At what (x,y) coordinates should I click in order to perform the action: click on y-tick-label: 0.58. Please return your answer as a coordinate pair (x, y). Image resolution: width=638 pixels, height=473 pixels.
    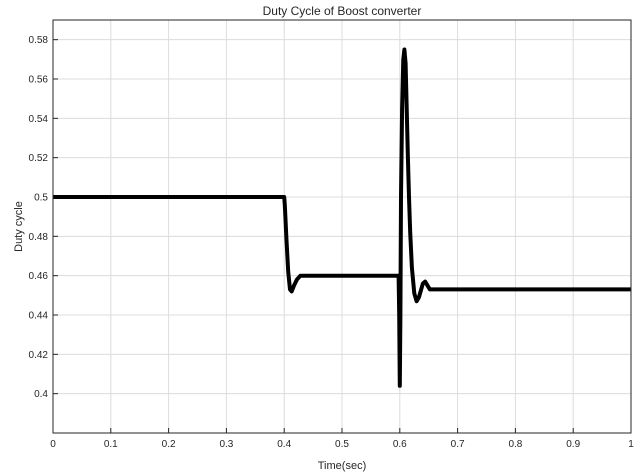
    Looking at the image, I should click on (39, 40).